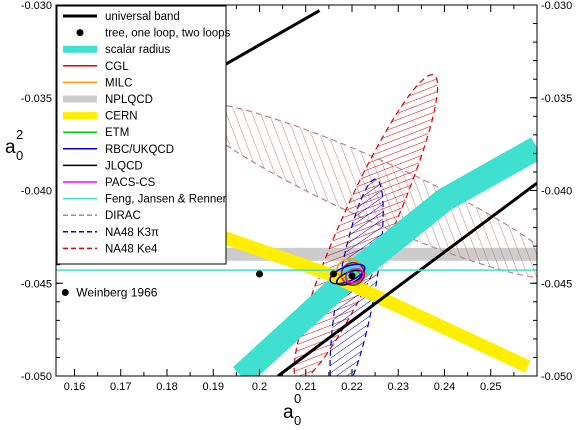 Image resolution: width=581 pixels, height=430 pixels. What do you see at coordinates (166, 200) in the screenshot?
I see `legend-label-feng-jansen-renner: Feng, Jansen & Renner` at bounding box center [166, 200].